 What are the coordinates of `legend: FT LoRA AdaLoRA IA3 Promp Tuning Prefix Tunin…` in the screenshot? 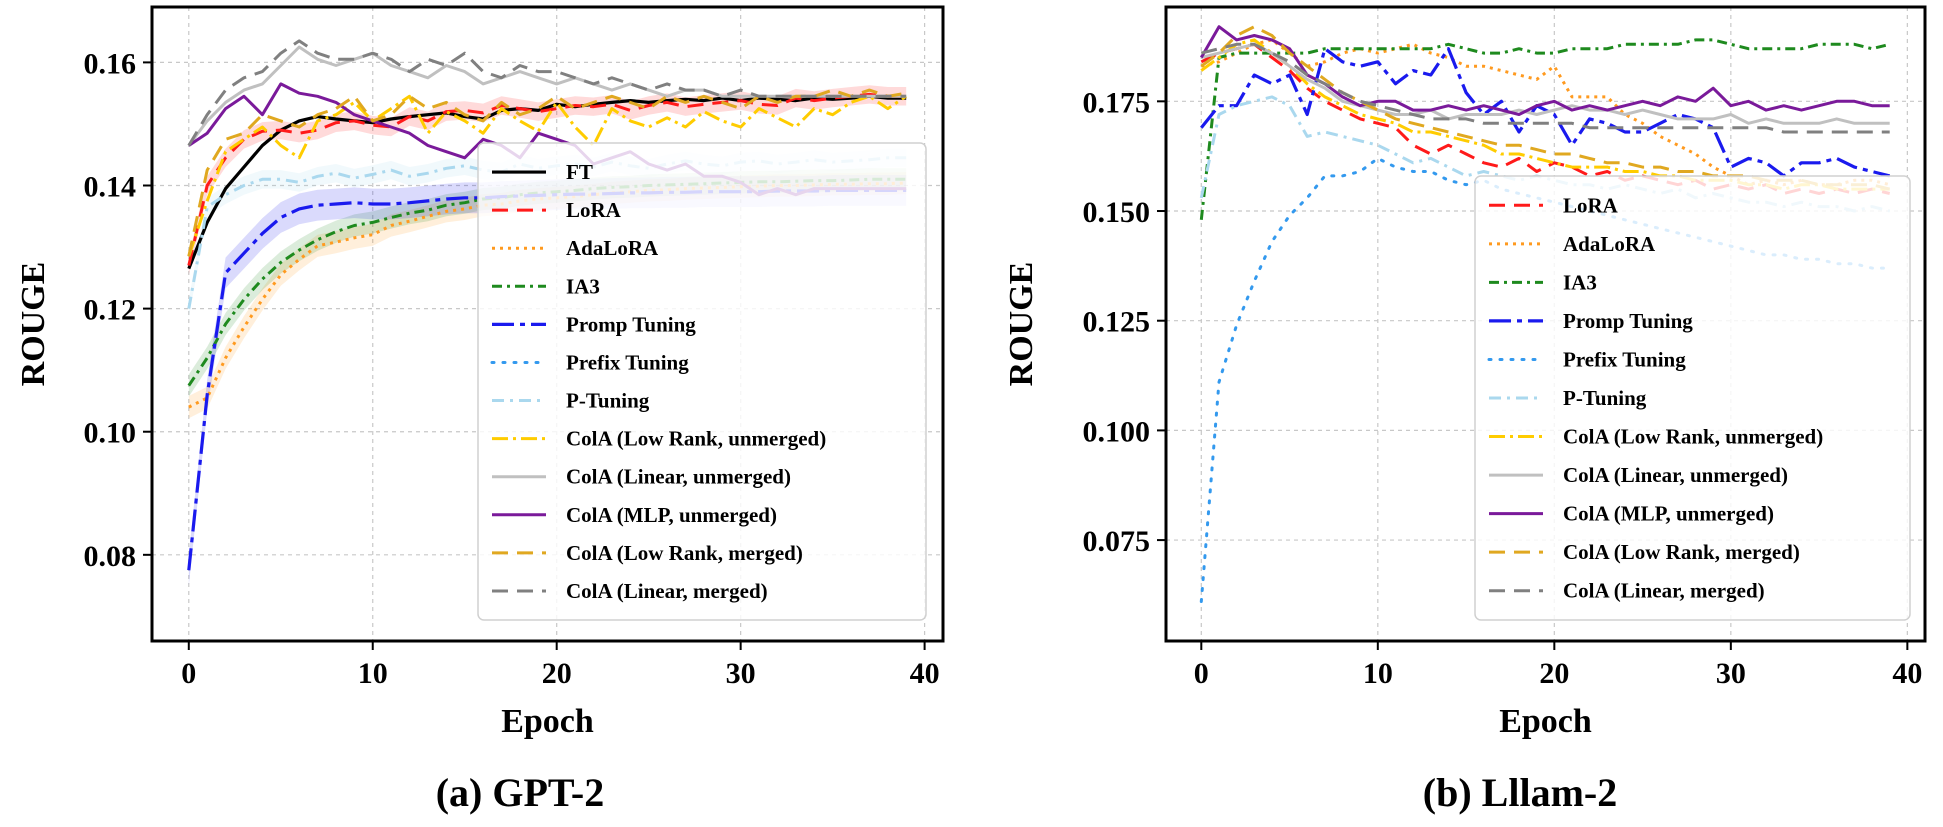 It's located at (702, 381).